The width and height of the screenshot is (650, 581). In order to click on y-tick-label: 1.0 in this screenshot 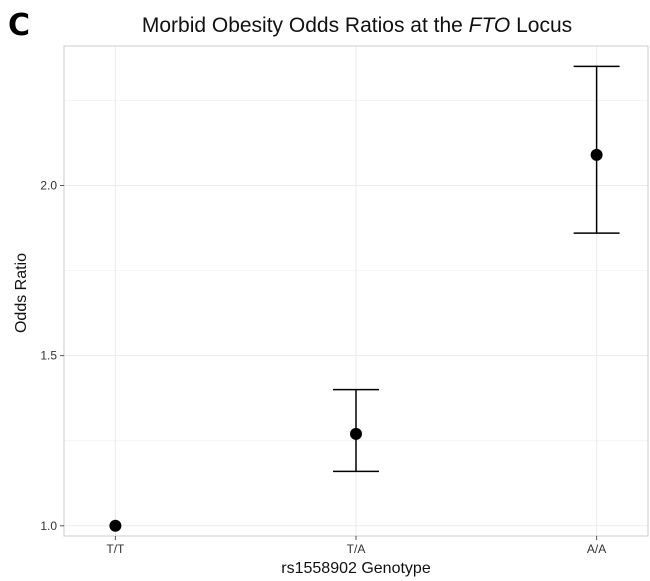, I will do `click(48, 526)`.